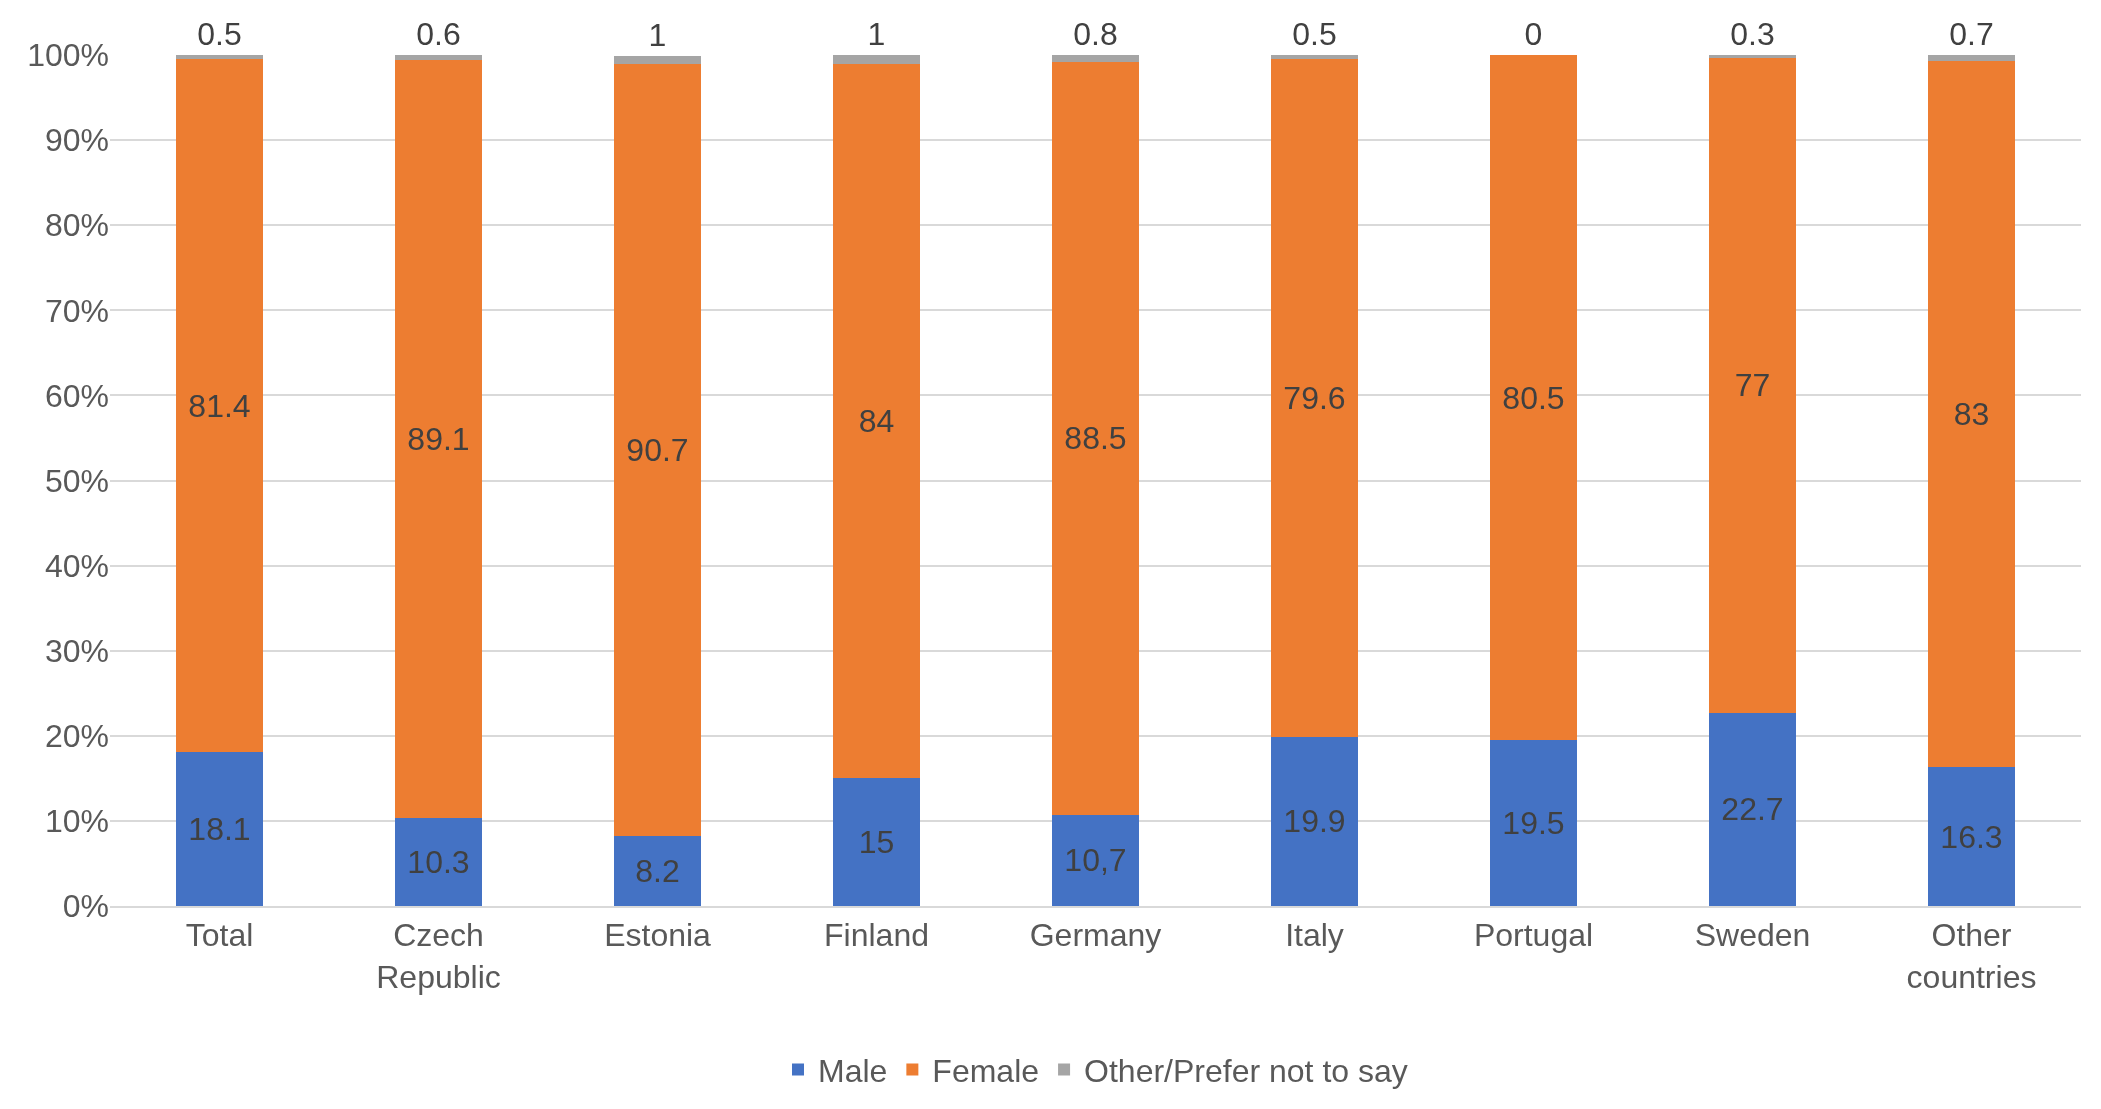  What do you see at coordinates (658, 935) in the screenshot?
I see `x-tick-label: Estonia` at bounding box center [658, 935].